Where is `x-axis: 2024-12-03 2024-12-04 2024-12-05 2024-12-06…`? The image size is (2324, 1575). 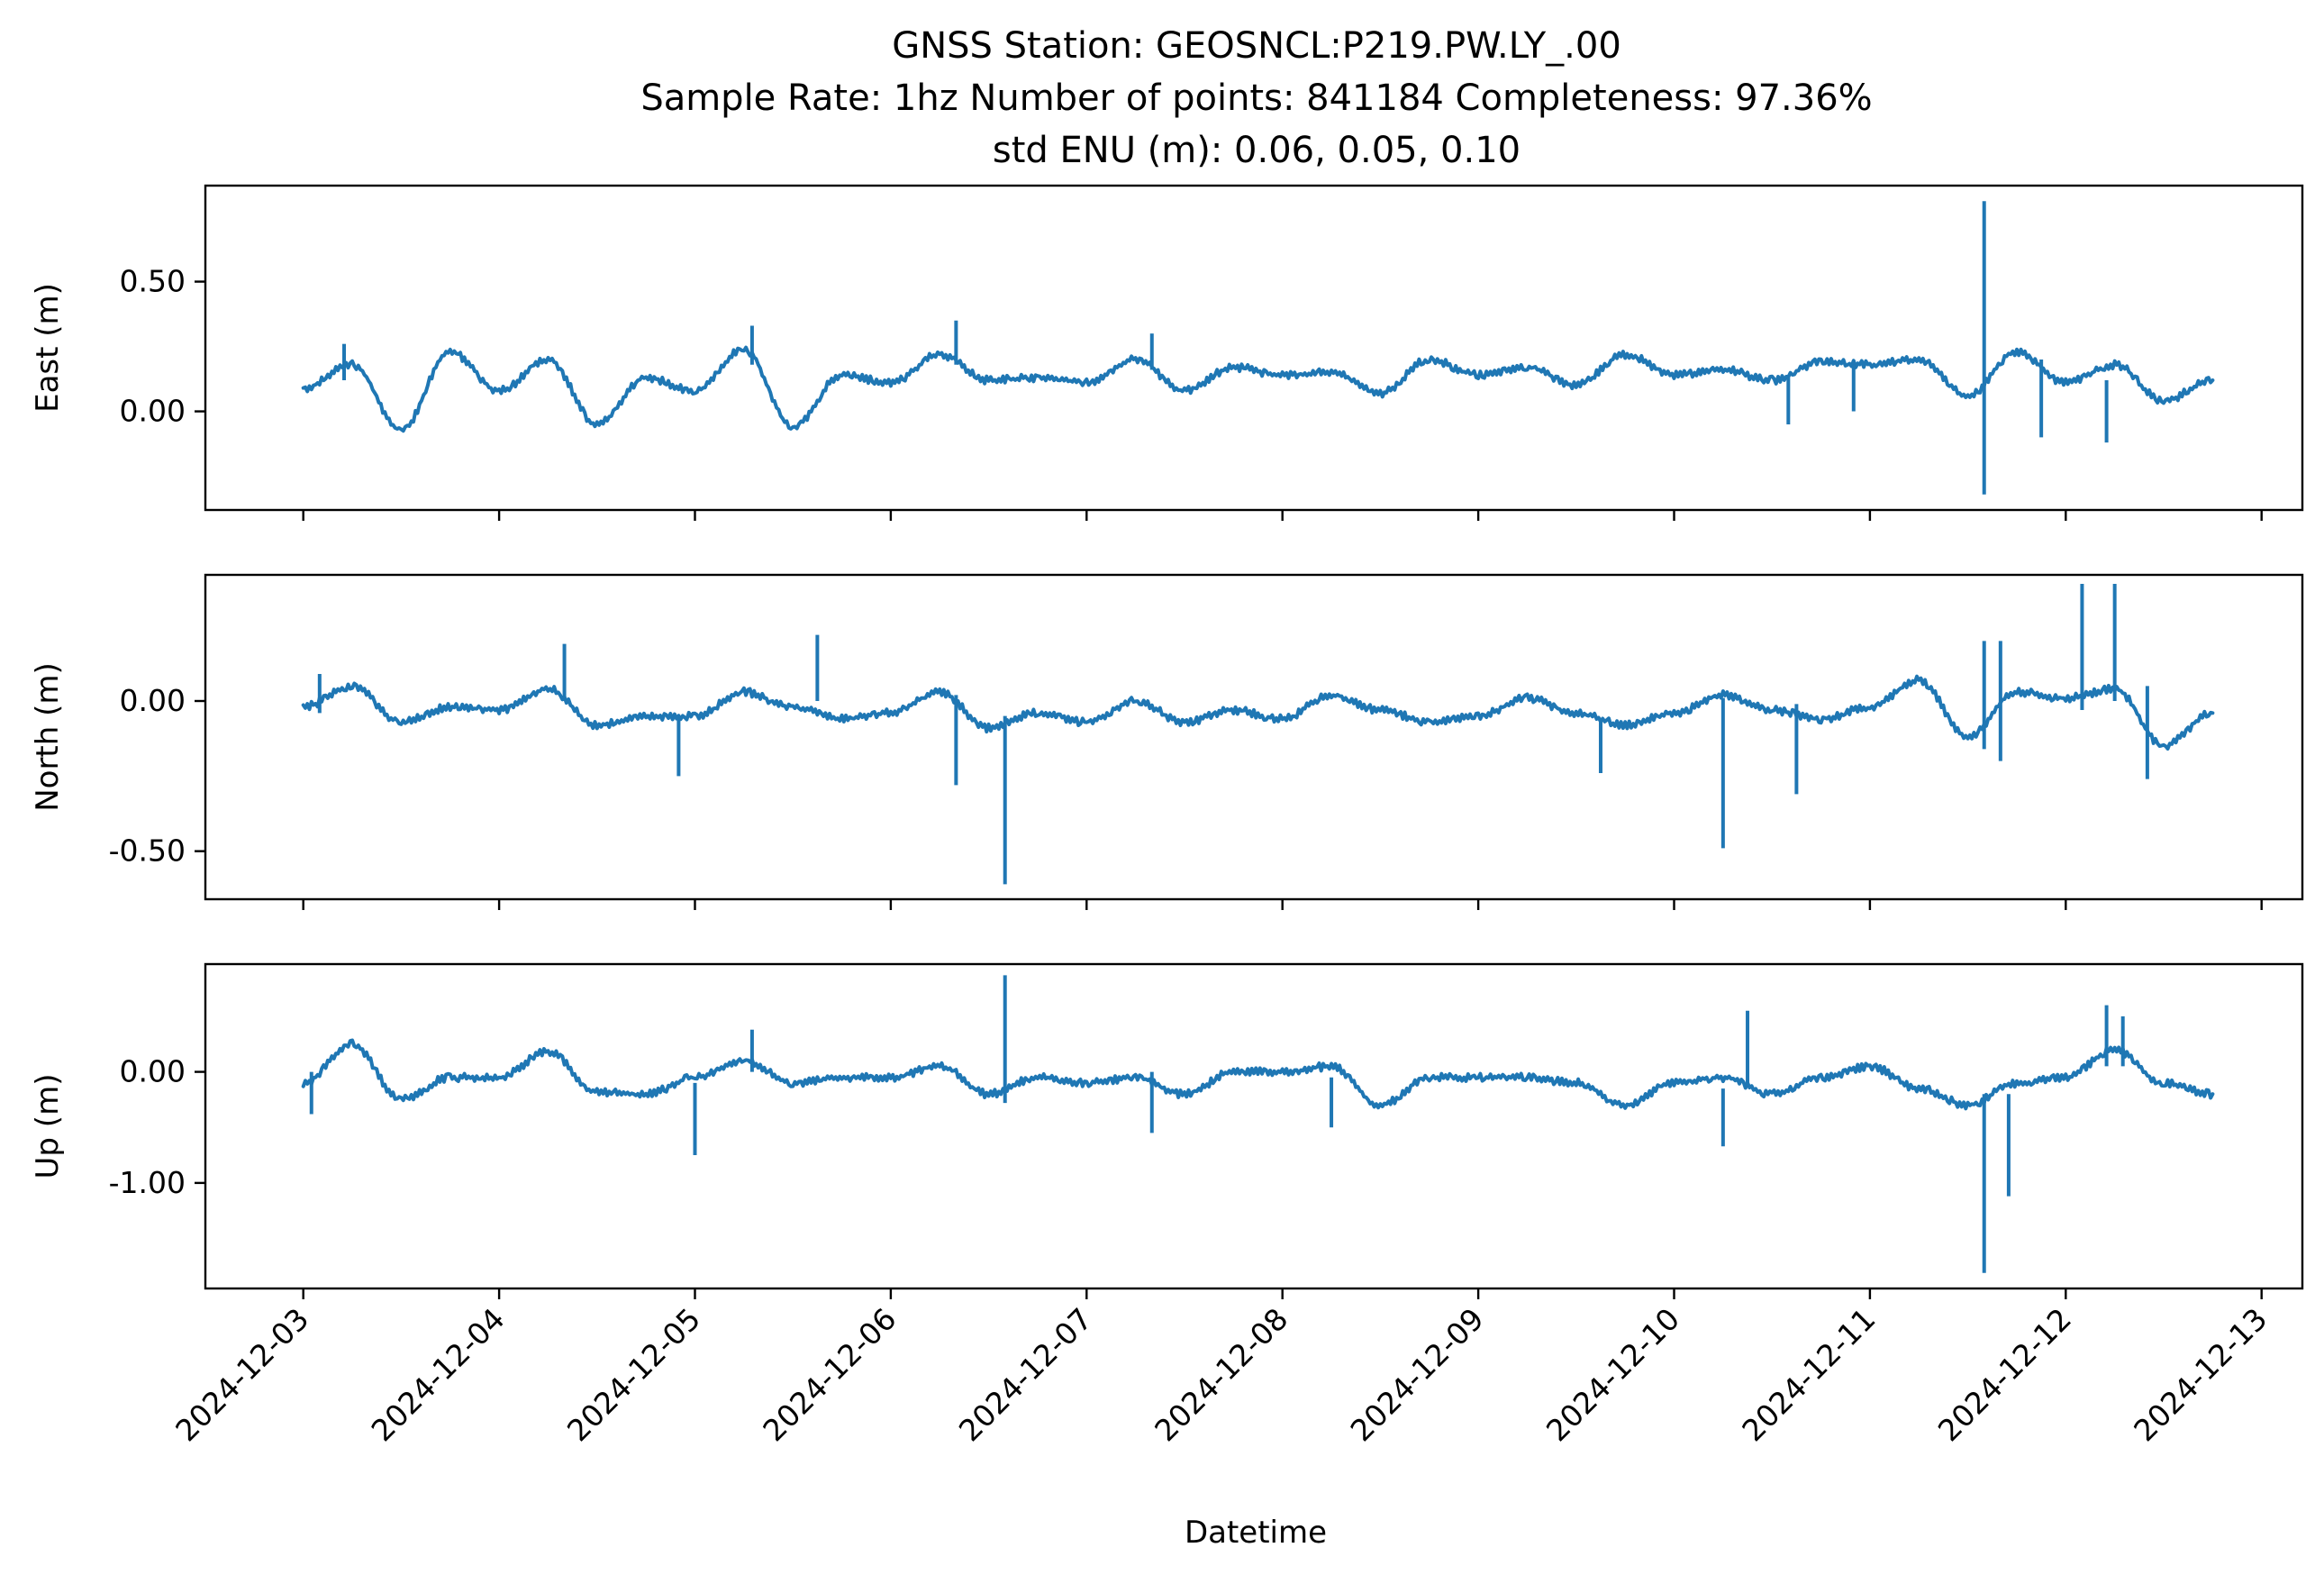
x-axis: 2024-12-03 2024-12-04 2024-12-05 2024-12-06… is located at coordinates (1221, 1374).